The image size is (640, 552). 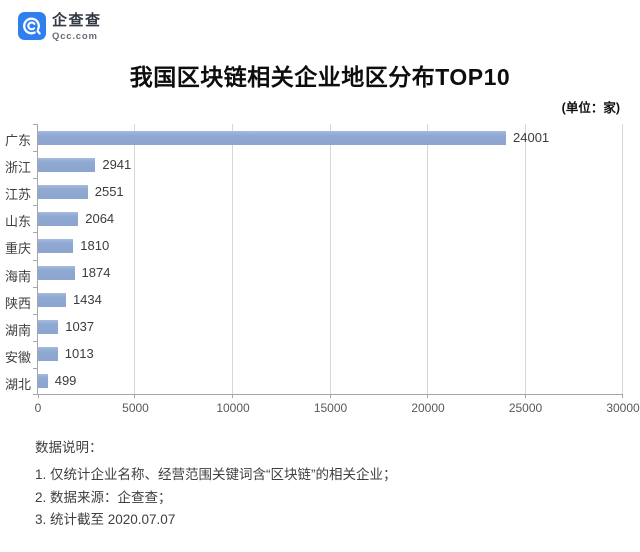 What do you see at coordinates (65, 381) in the screenshot?
I see `bar-value-label: 499` at bounding box center [65, 381].